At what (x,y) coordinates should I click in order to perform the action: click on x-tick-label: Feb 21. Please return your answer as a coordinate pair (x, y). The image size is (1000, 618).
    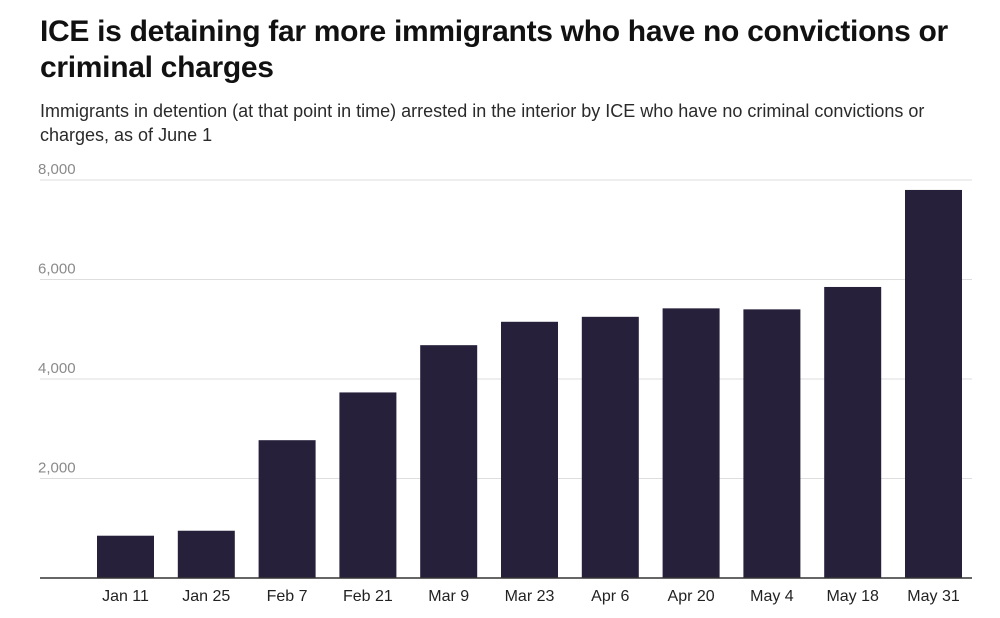
    Looking at the image, I should click on (368, 596).